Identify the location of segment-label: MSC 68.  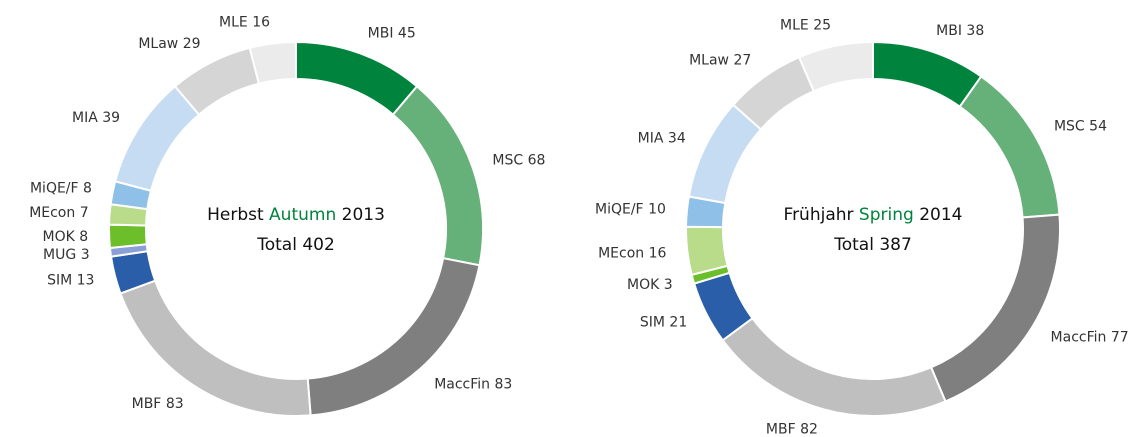
(518, 160).